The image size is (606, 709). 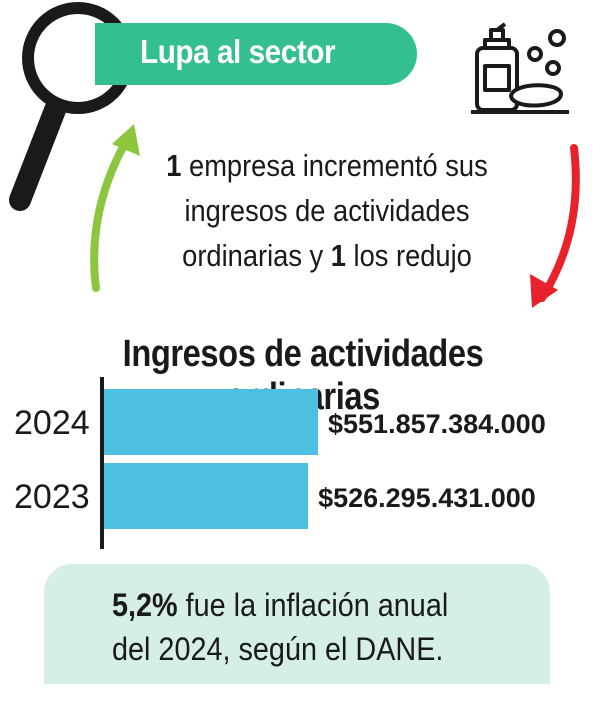 I want to click on bar-2024, so click(x=211, y=422).